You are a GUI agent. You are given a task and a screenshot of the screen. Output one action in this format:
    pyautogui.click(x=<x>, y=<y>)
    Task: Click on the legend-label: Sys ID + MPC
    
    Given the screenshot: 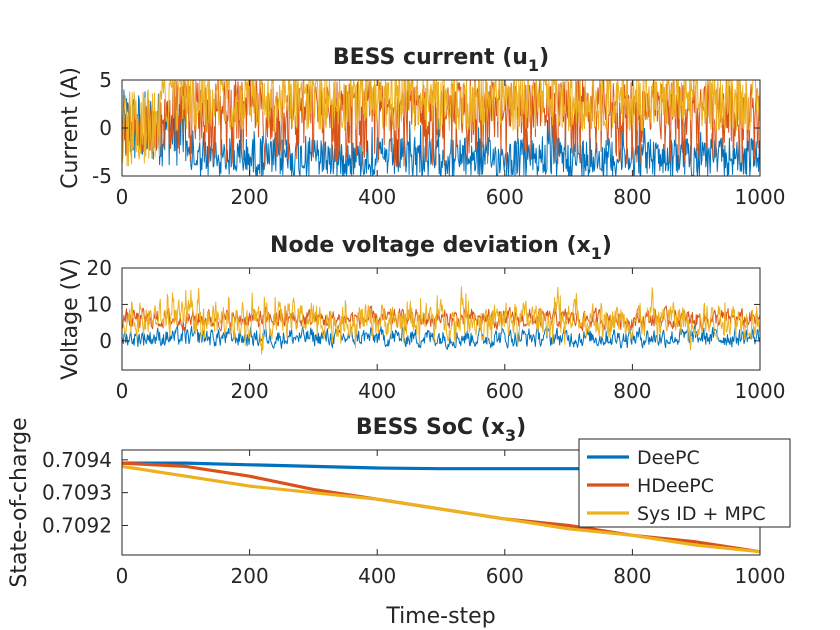 What is the action you would take?
    pyautogui.click(x=701, y=514)
    